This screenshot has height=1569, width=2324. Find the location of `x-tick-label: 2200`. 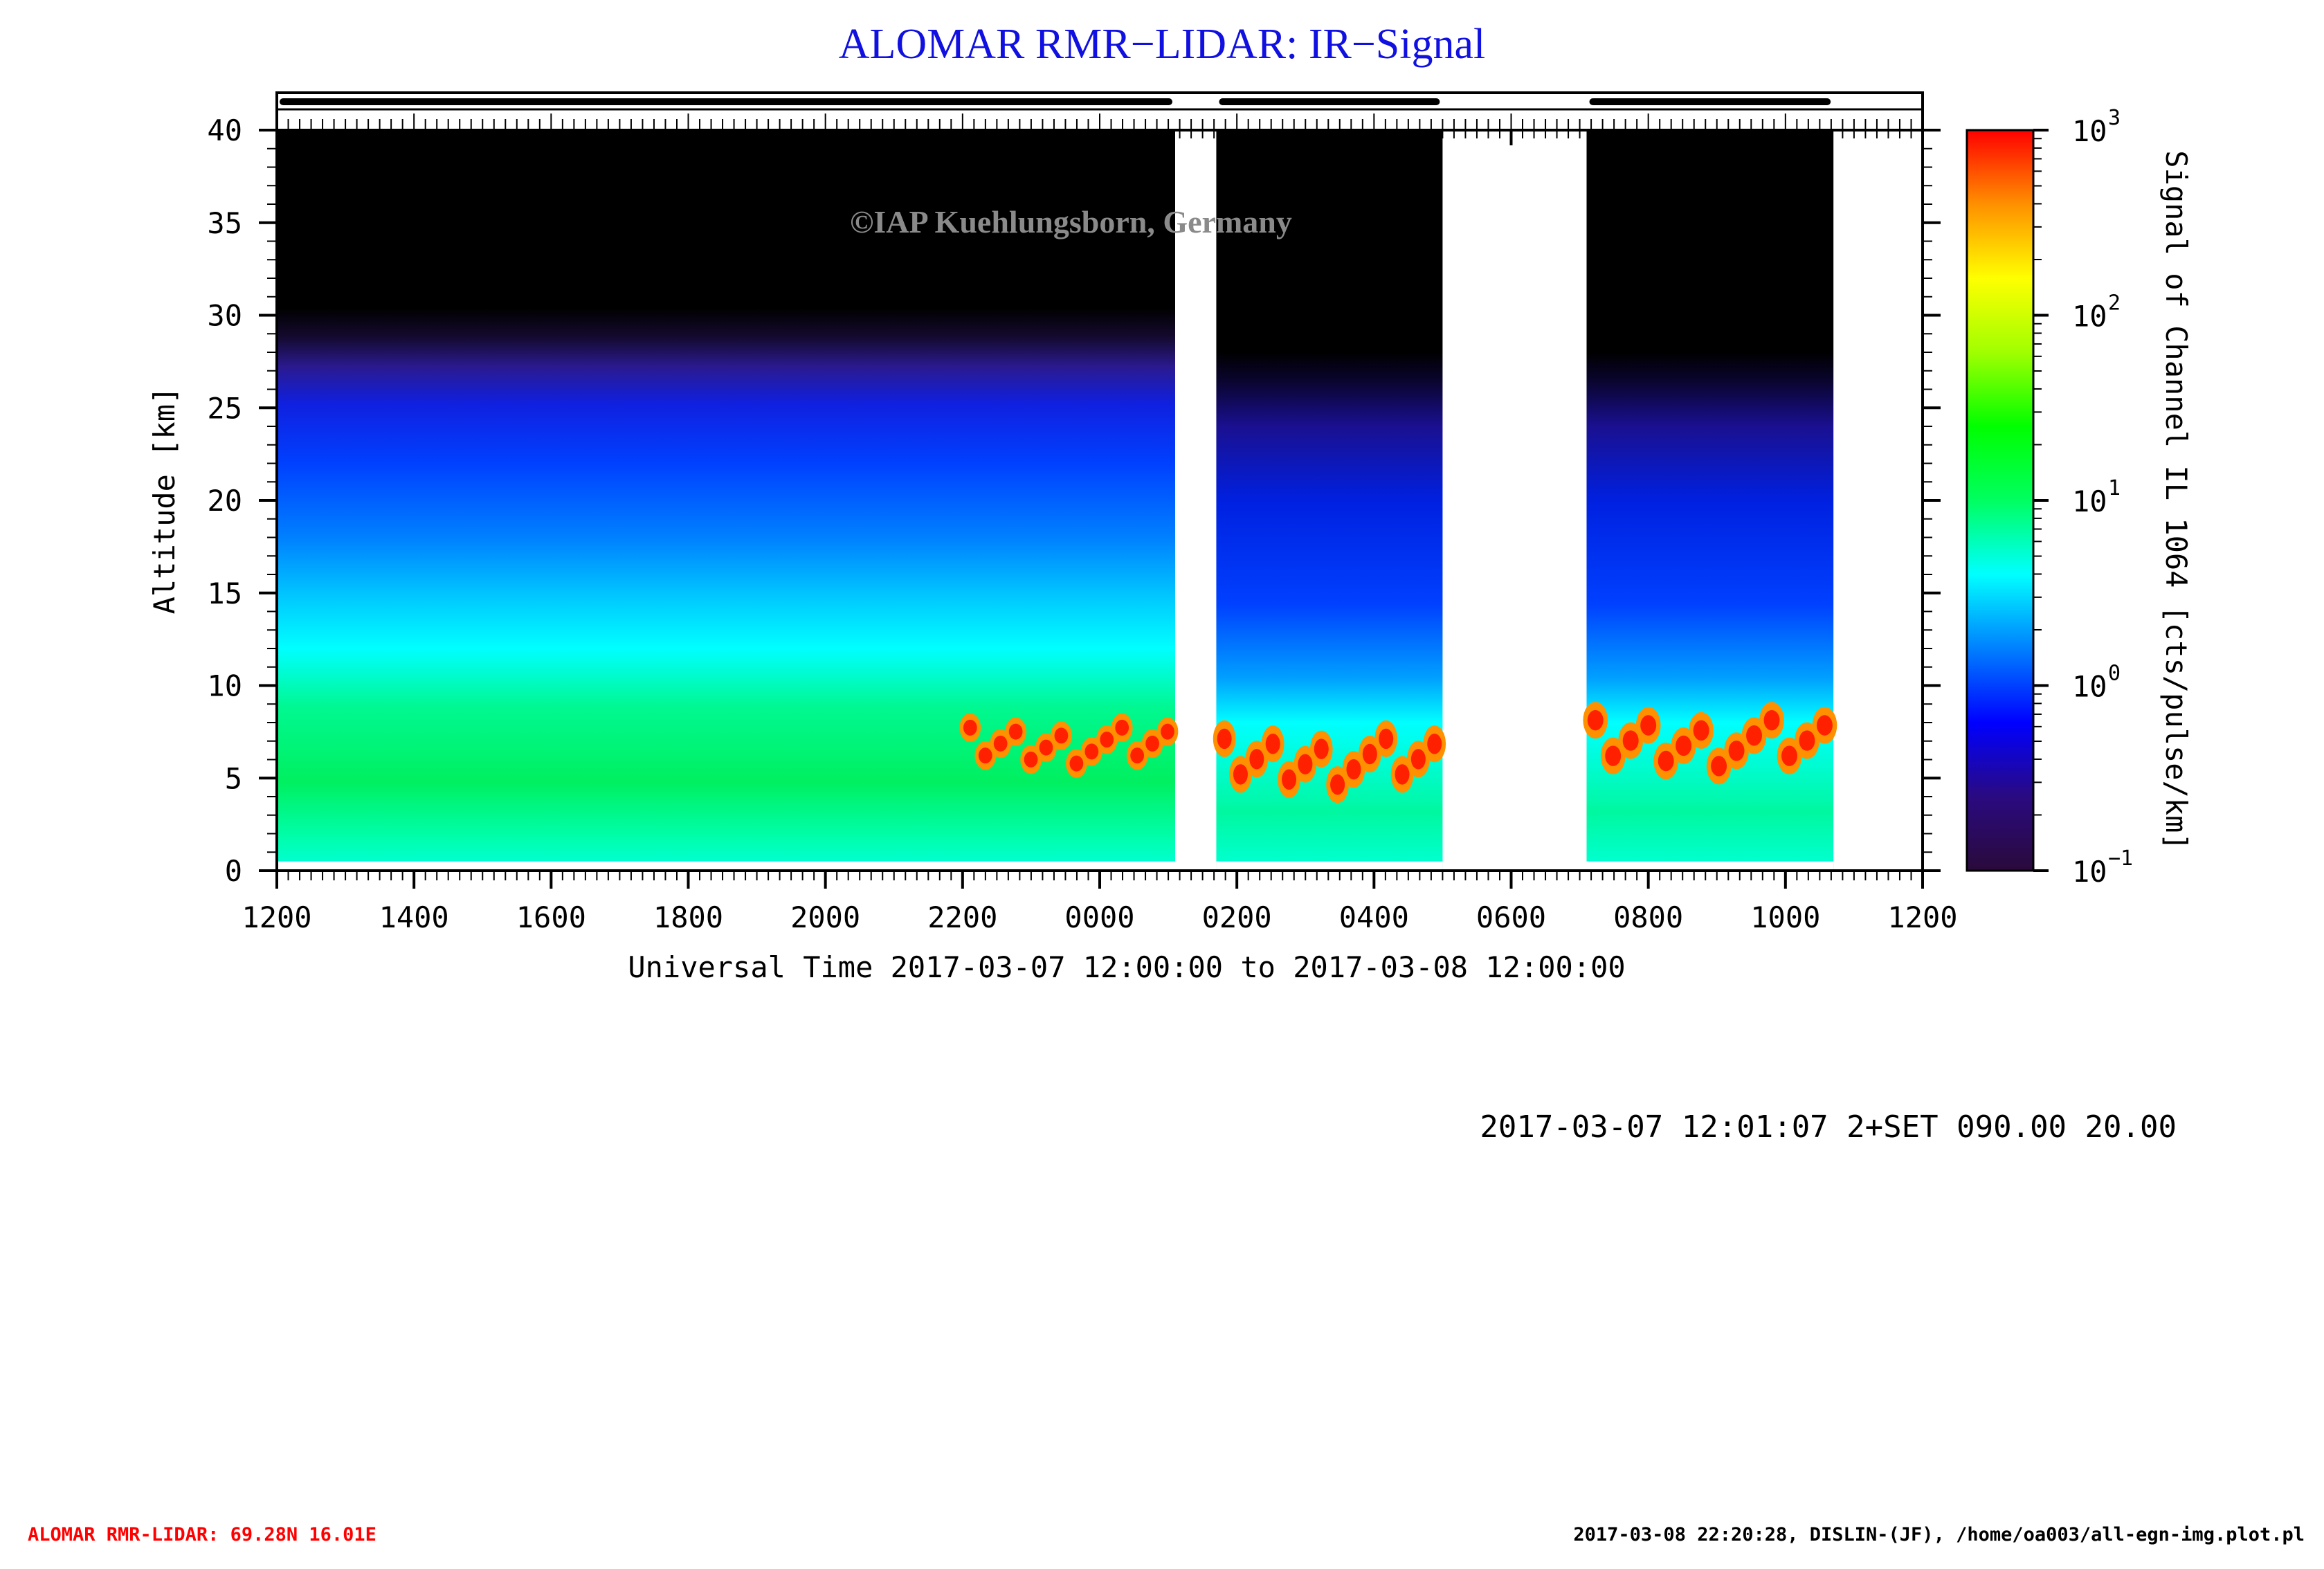

x-tick-label: 2200 is located at coordinates (962, 917).